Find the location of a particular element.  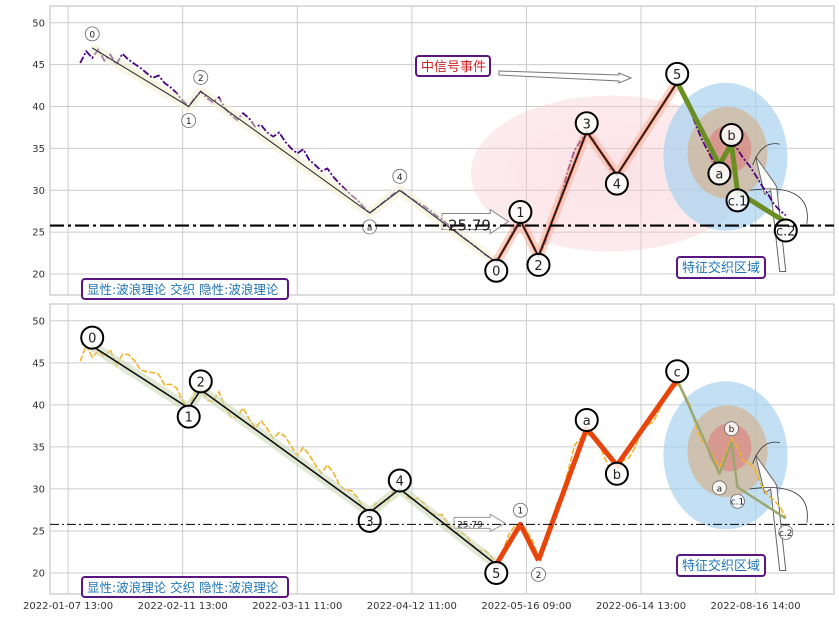

x-tick-label: 2022-05-16 09:00 is located at coordinates (526, 606).